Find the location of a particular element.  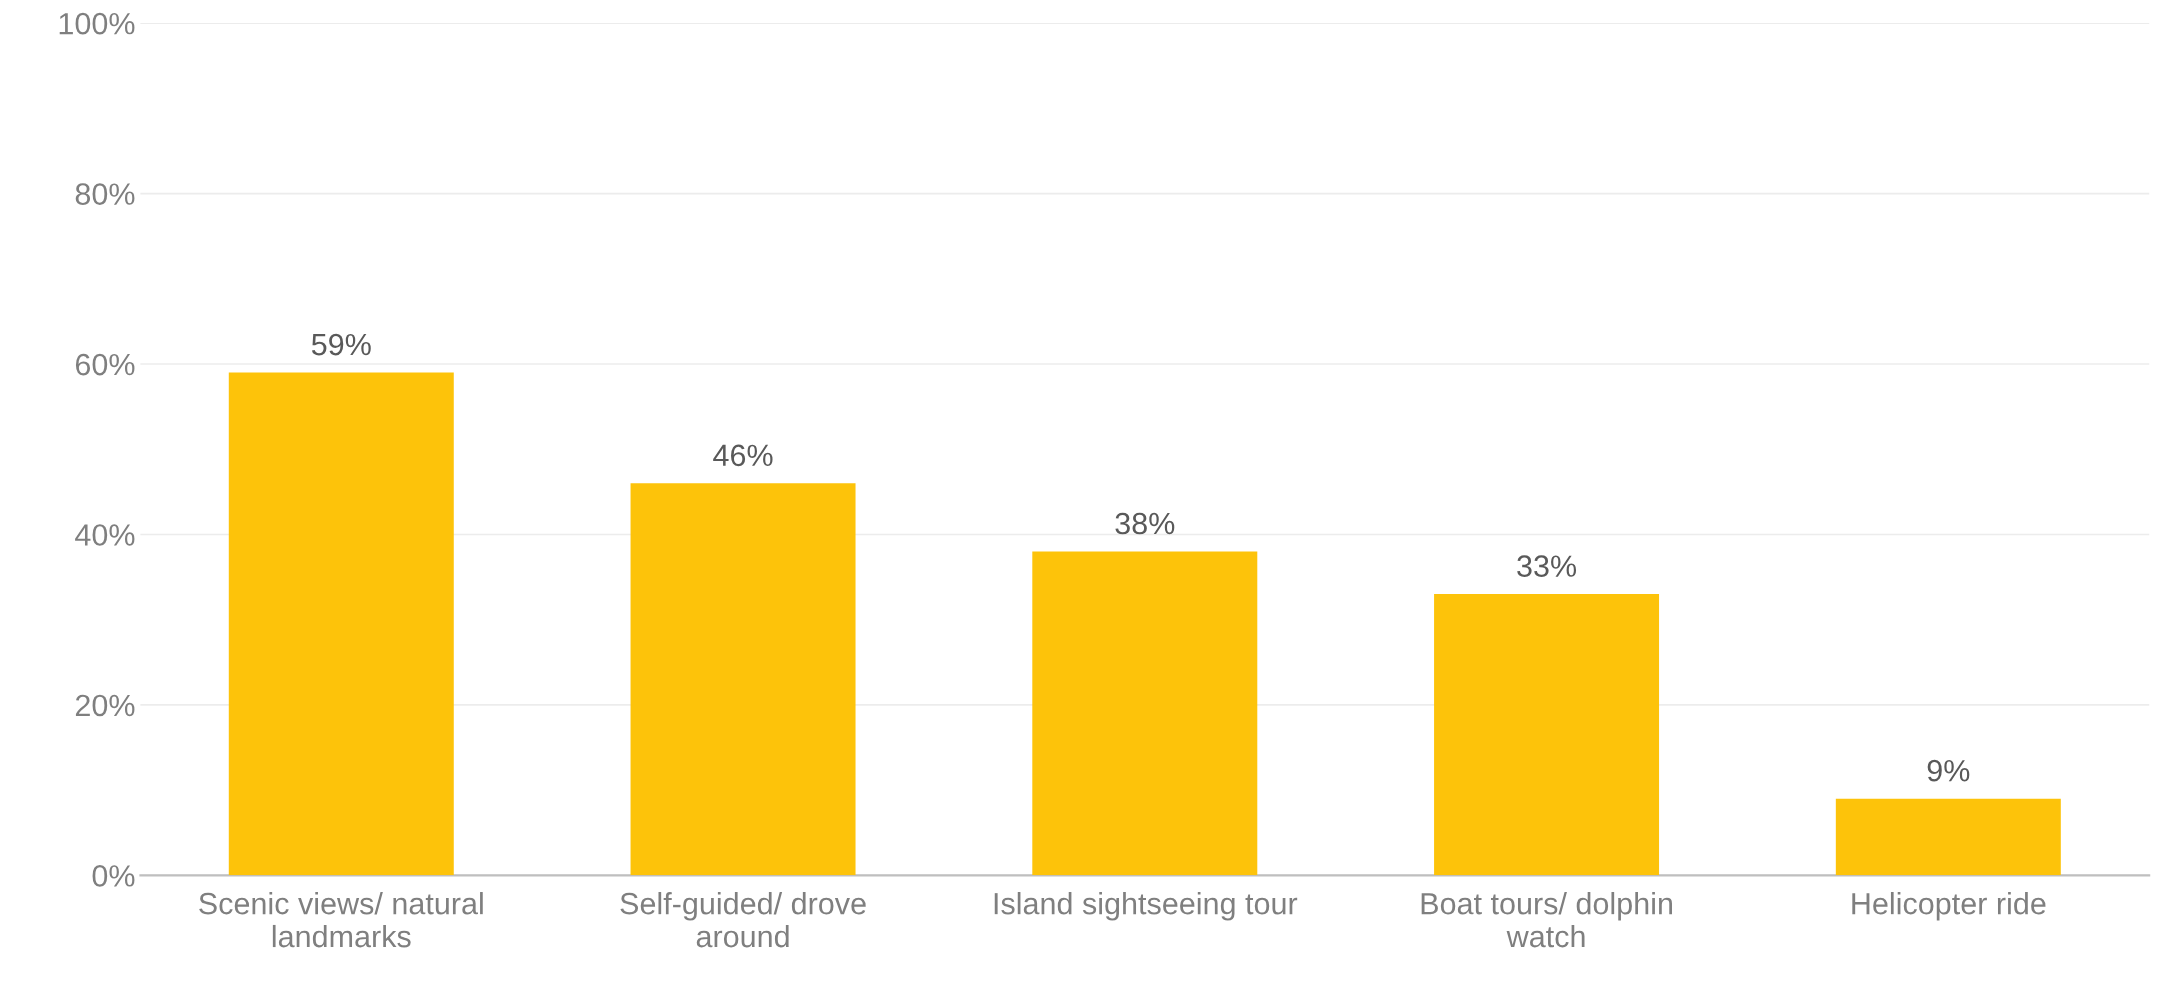

data-label: 59% is located at coordinates (341, 344).